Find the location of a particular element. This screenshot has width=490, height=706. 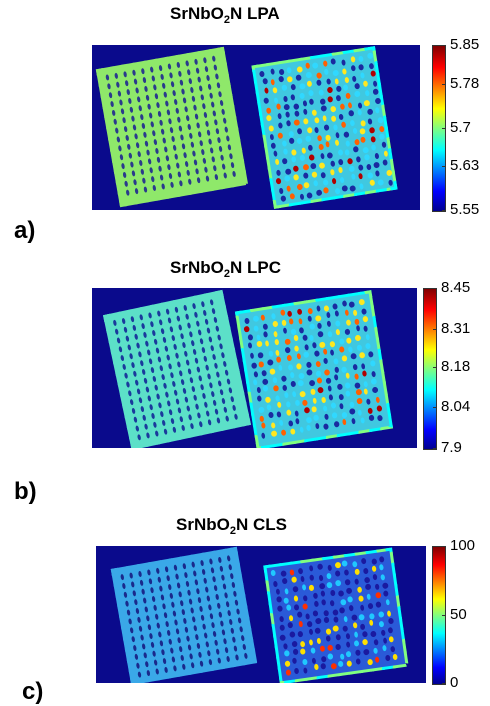

panel-label: c) is located at coordinates (33, 691).